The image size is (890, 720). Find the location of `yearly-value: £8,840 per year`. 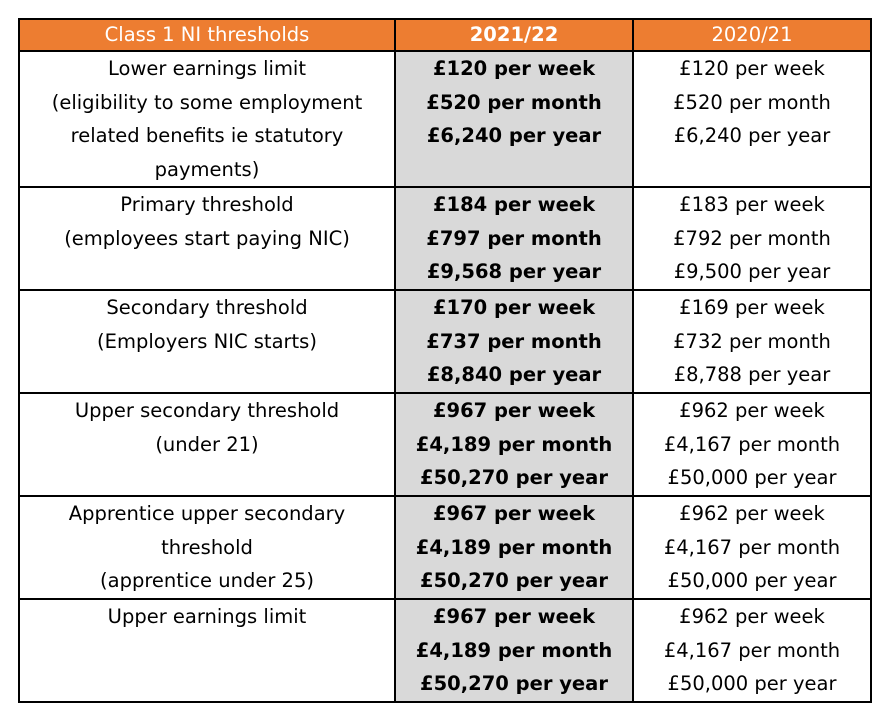

yearly-value: £8,840 per year is located at coordinates (514, 374).